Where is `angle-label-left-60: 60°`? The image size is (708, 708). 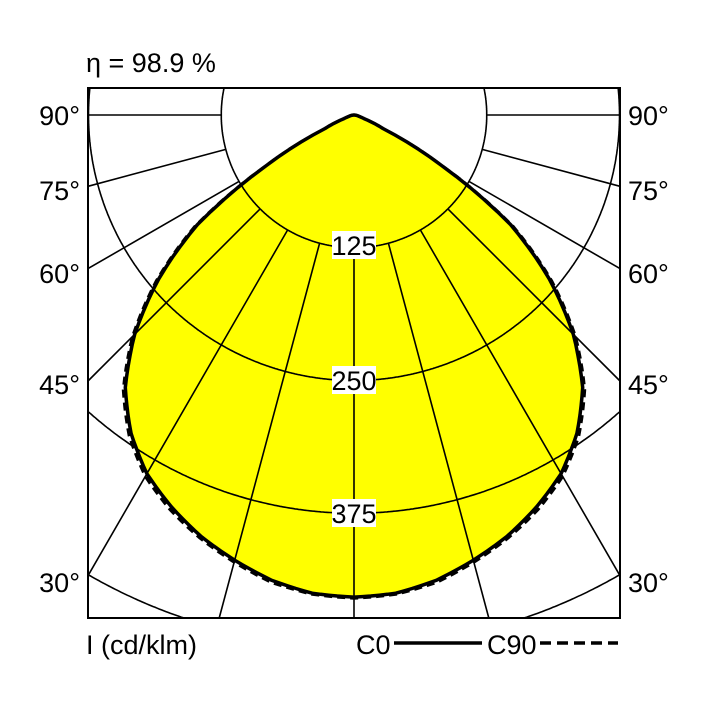 angle-label-left-60: 60° is located at coordinates (59, 274).